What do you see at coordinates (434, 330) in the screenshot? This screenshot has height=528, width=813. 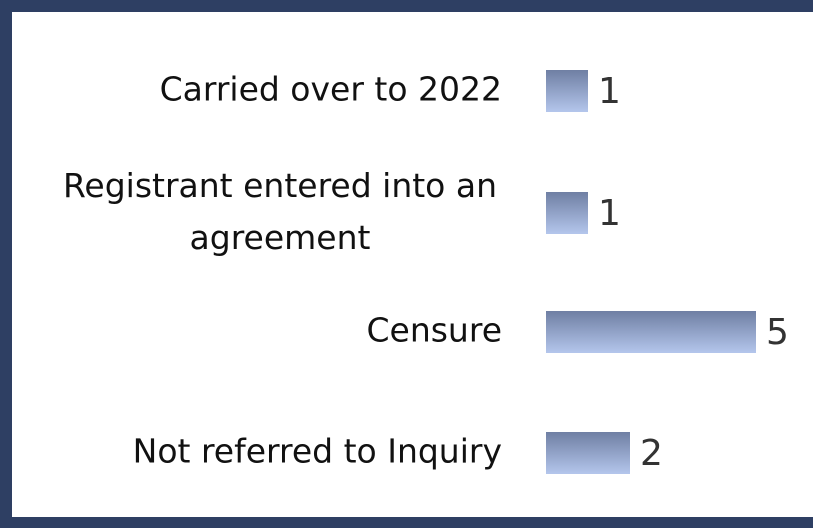 I see `category-label: Censure` at bounding box center [434, 330].